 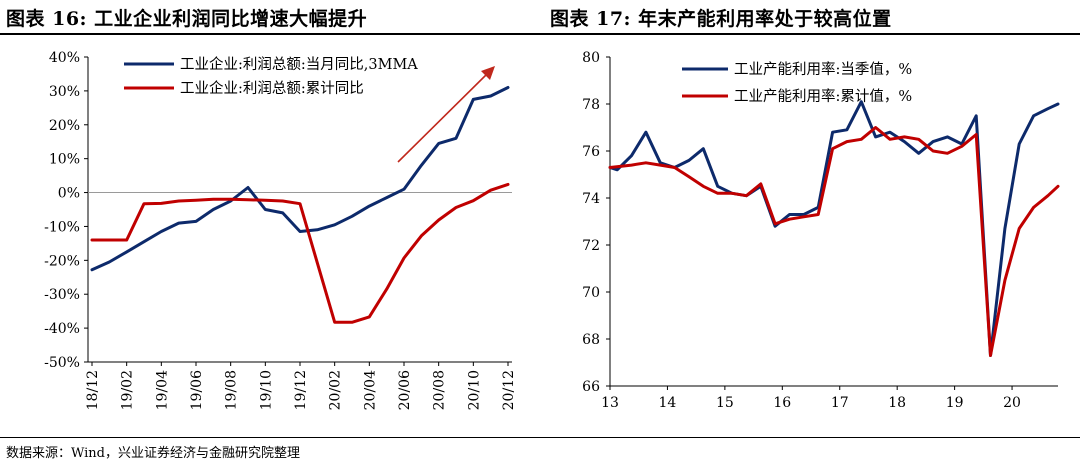 I want to click on left-y-tick-label: 20%, so click(x=64, y=126).